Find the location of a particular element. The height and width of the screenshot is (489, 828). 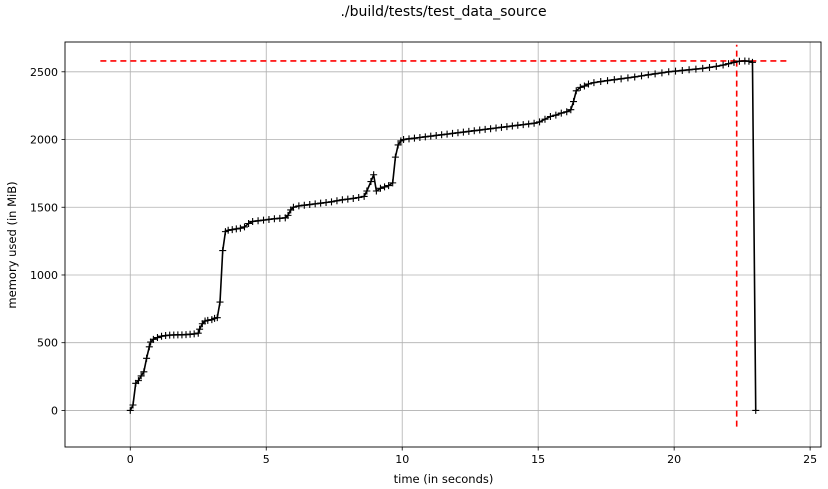

y-tick-label: 0 is located at coordinates (54, 410).